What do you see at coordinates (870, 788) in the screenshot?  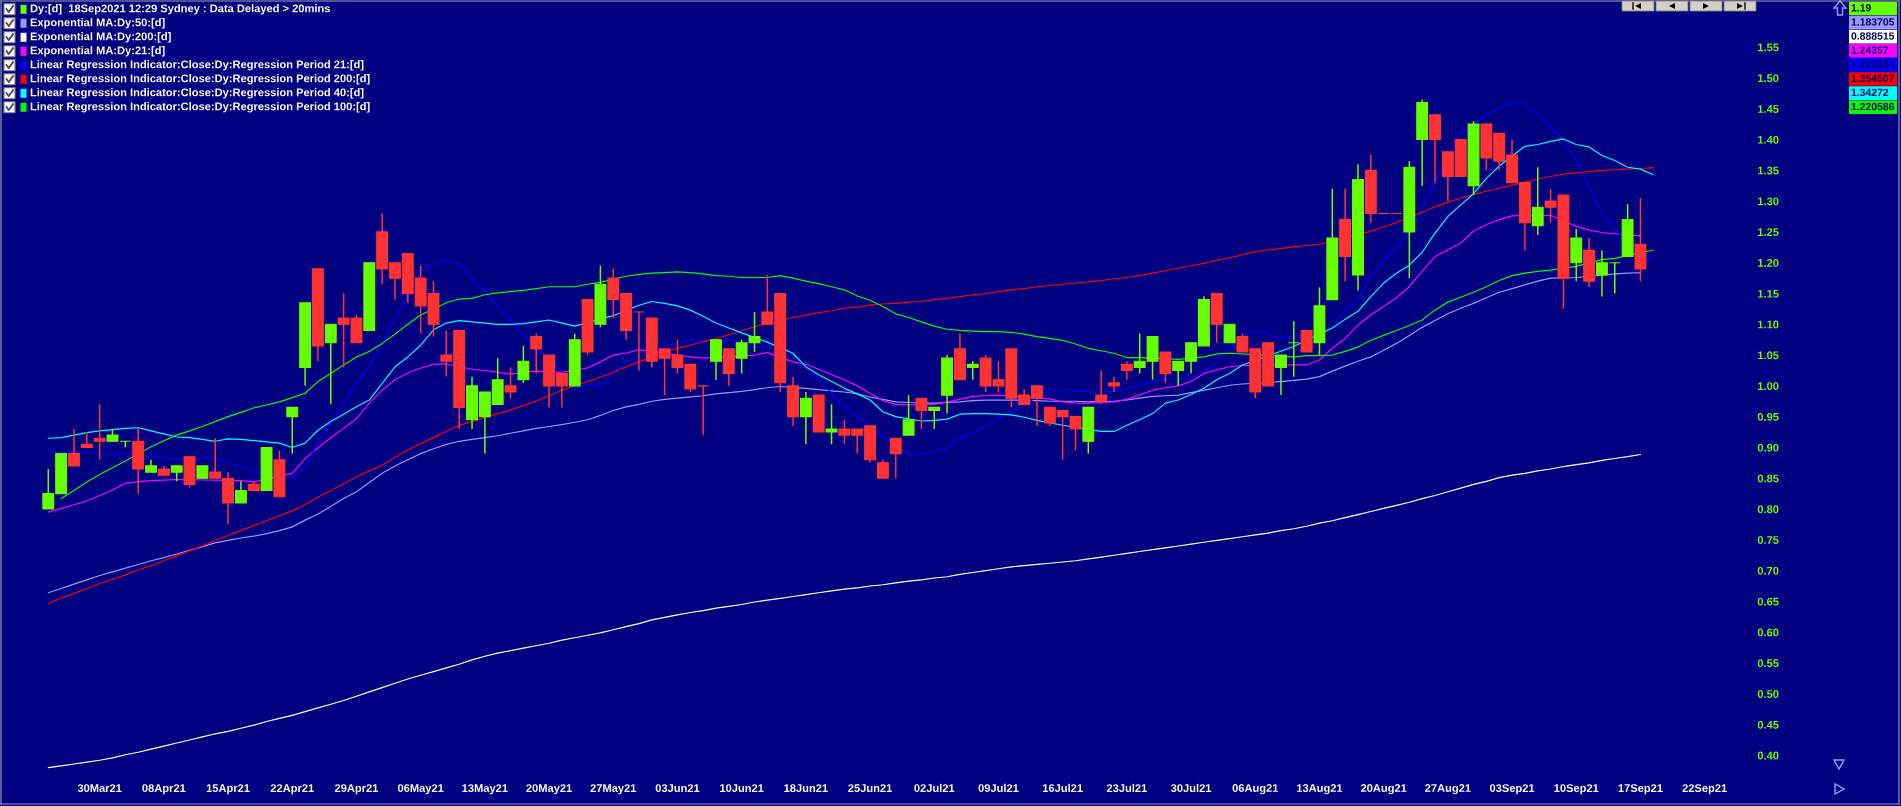 I see `x-tick-label: 25Jun21` at bounding box center [870, 788].